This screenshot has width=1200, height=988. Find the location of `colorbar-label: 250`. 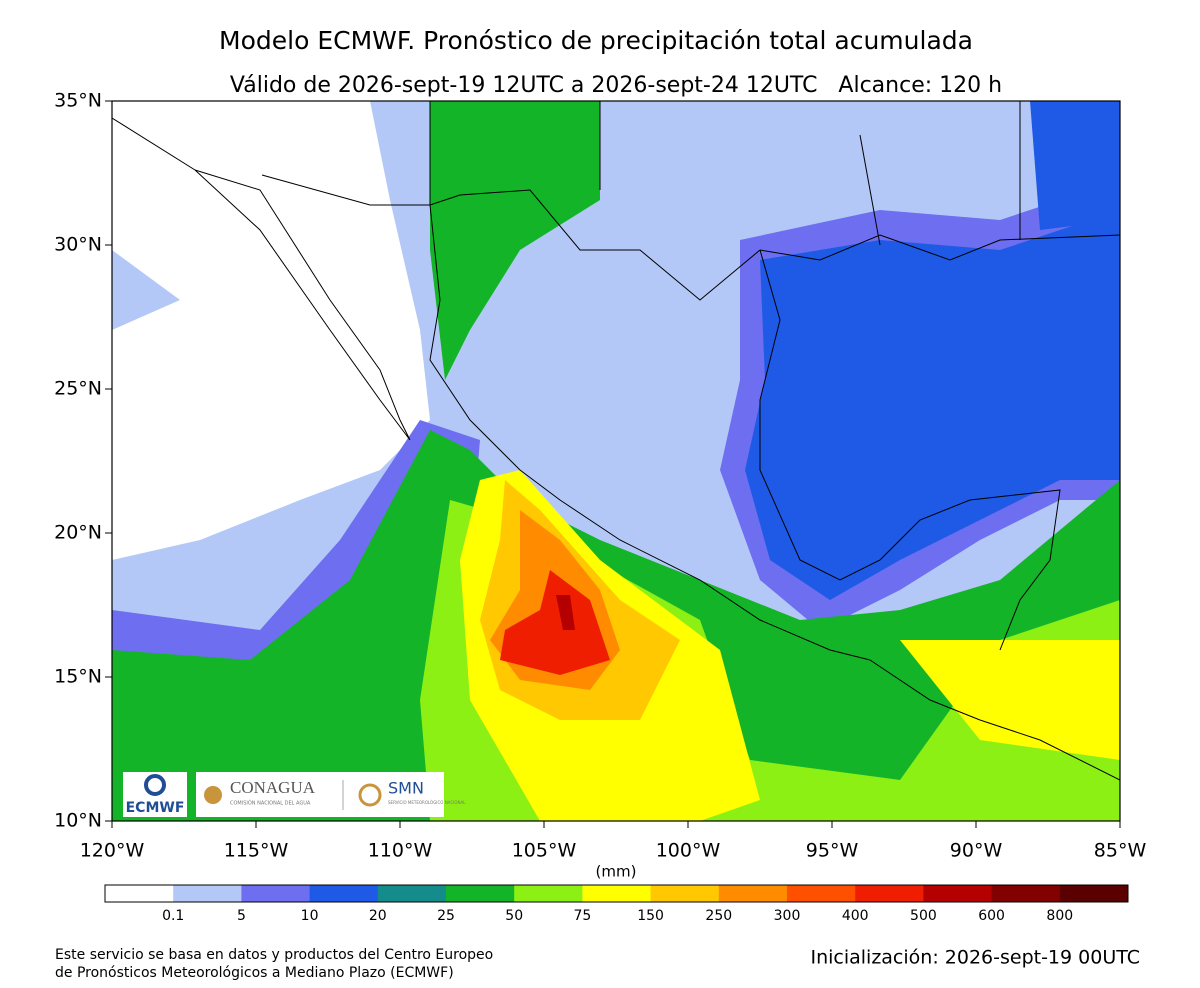

colorbar-label: 250 is located at coordinates (718, 916).